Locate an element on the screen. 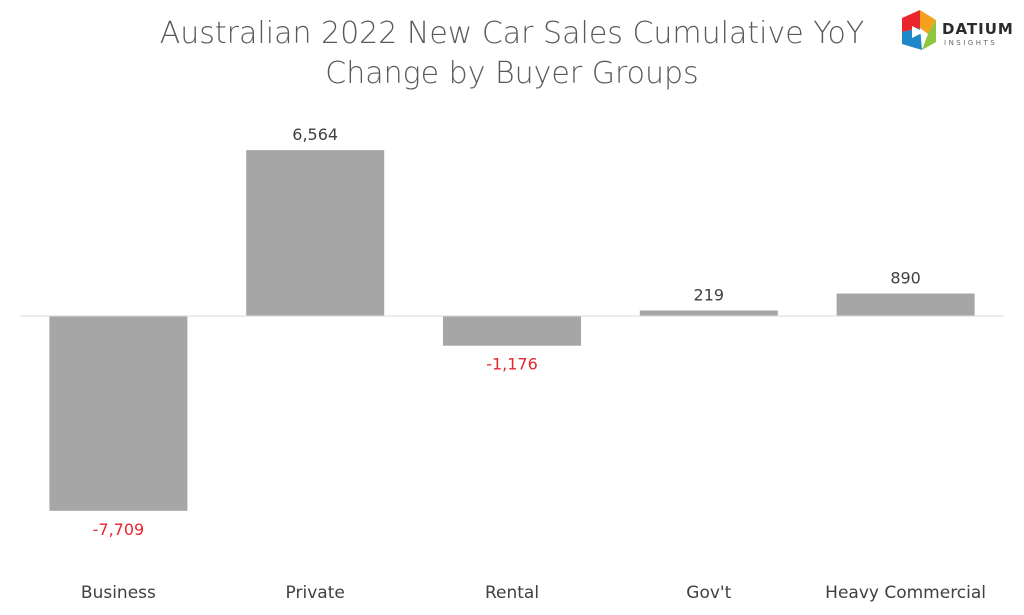 This screenshot has width=1024, height=615. bar-private is located at coordinates (315, 233).